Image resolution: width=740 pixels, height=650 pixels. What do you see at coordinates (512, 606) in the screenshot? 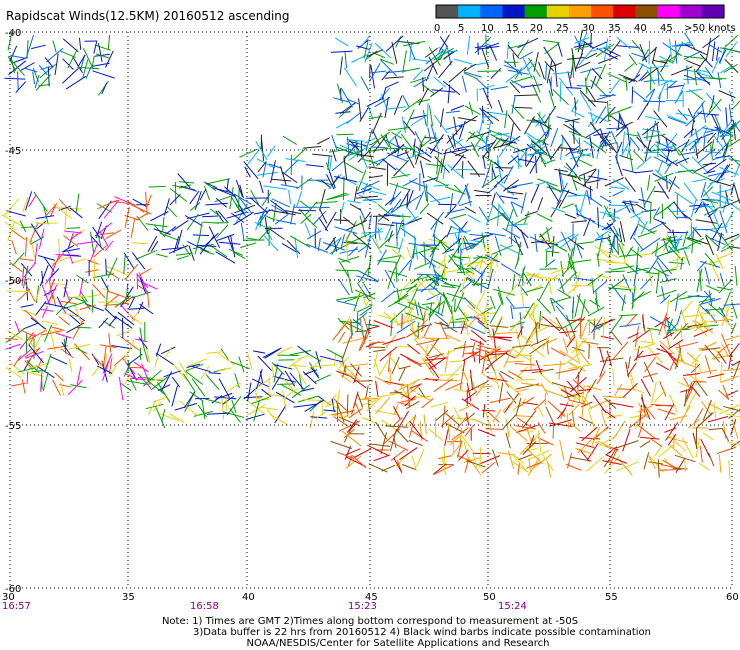
I see `time-label-3: 15:24` at bounding box center [512, 606].